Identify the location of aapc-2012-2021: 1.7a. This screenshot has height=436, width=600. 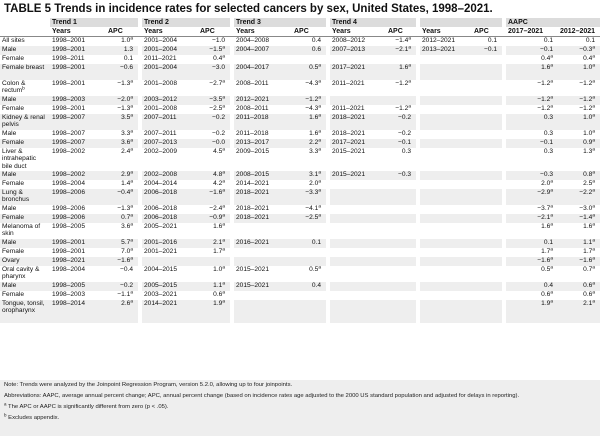
(579, 252).